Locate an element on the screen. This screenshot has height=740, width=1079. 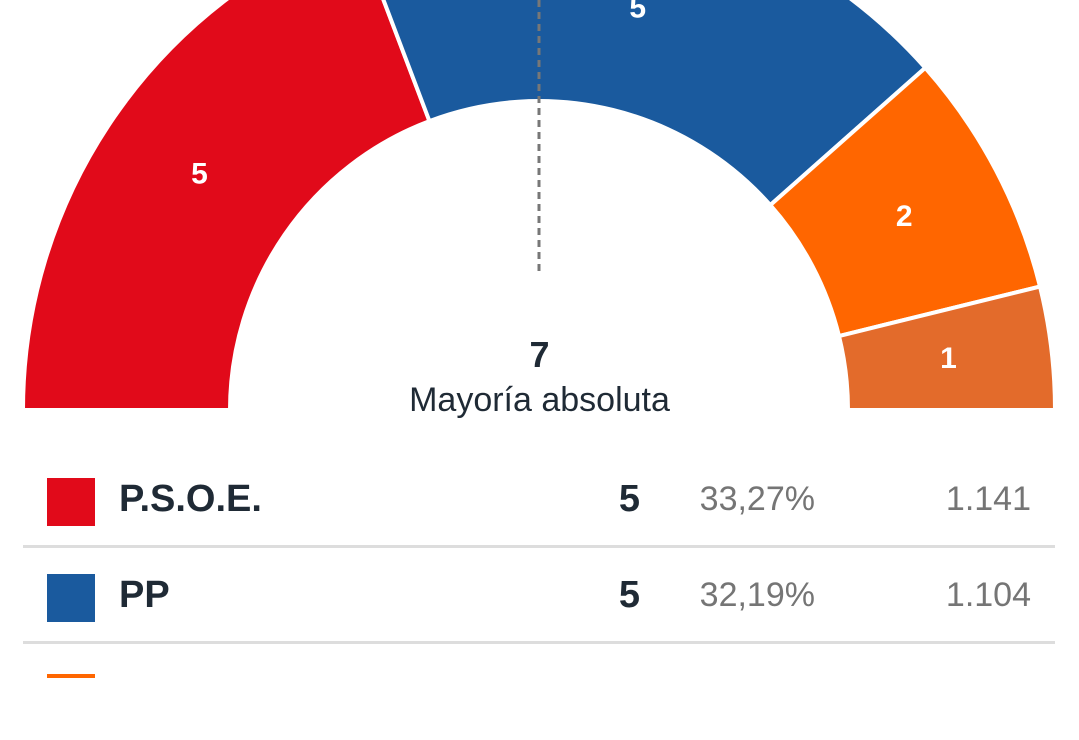
party-percent: 33,27% is located at coordinates (757, 499).